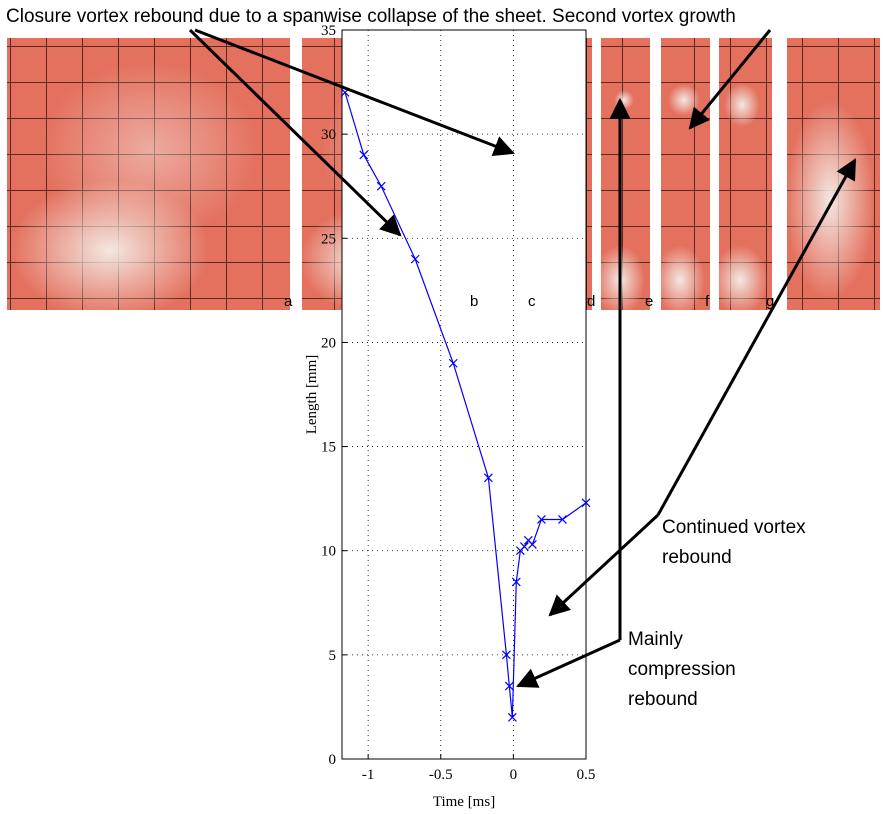 The image size is (883, 814). What do you see at coordinates (288, 301) in the screenshot?
I see `panel-label: a` at bounding box center [288, 301].